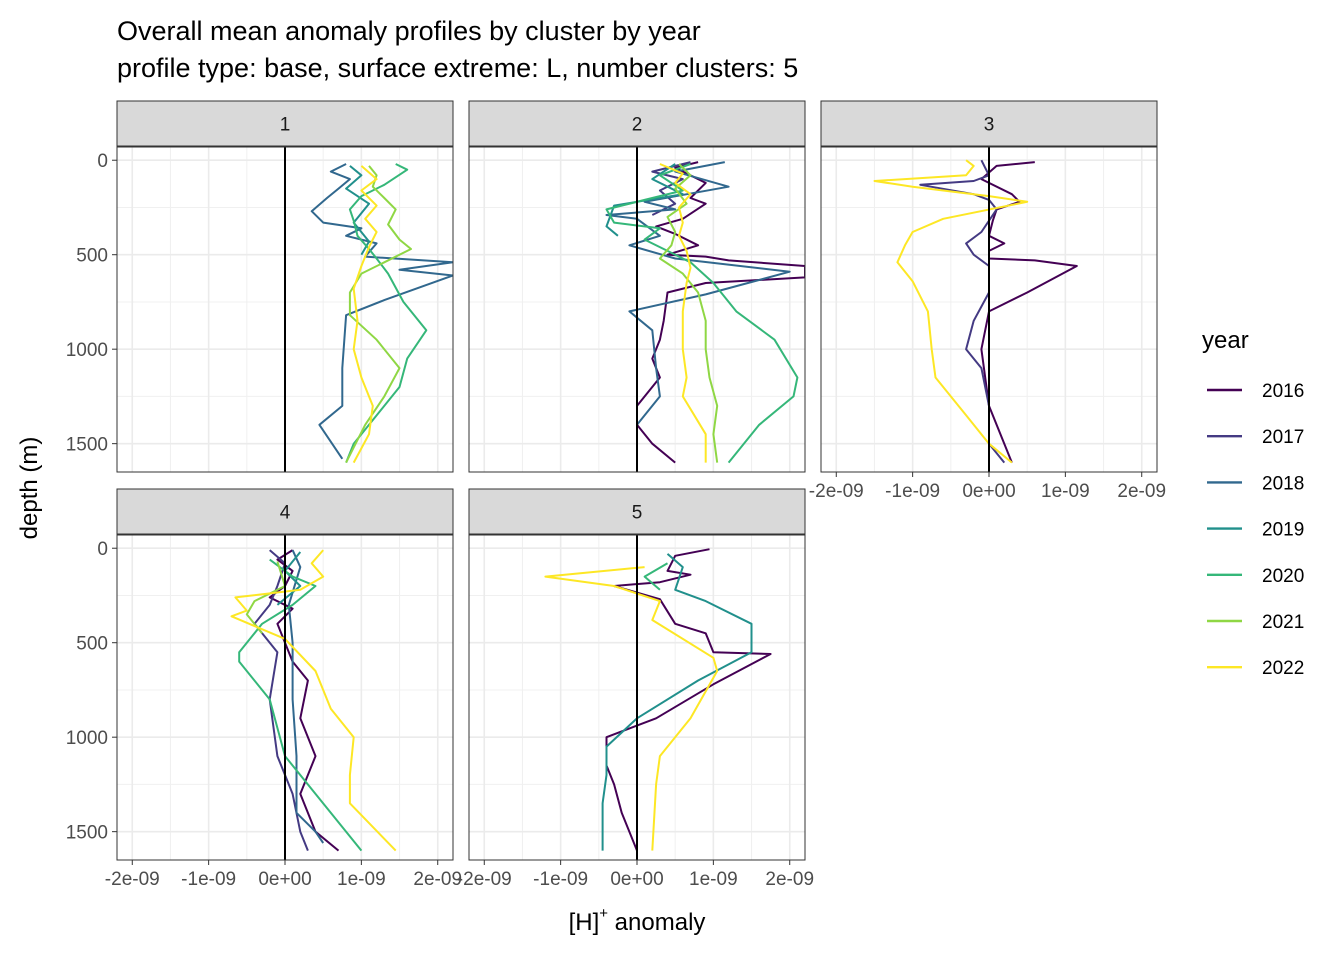 The height and width of the screenshot is (965, 1344). I want to click on x-axis-title: [H]+ anomaly, so click(637, 920).